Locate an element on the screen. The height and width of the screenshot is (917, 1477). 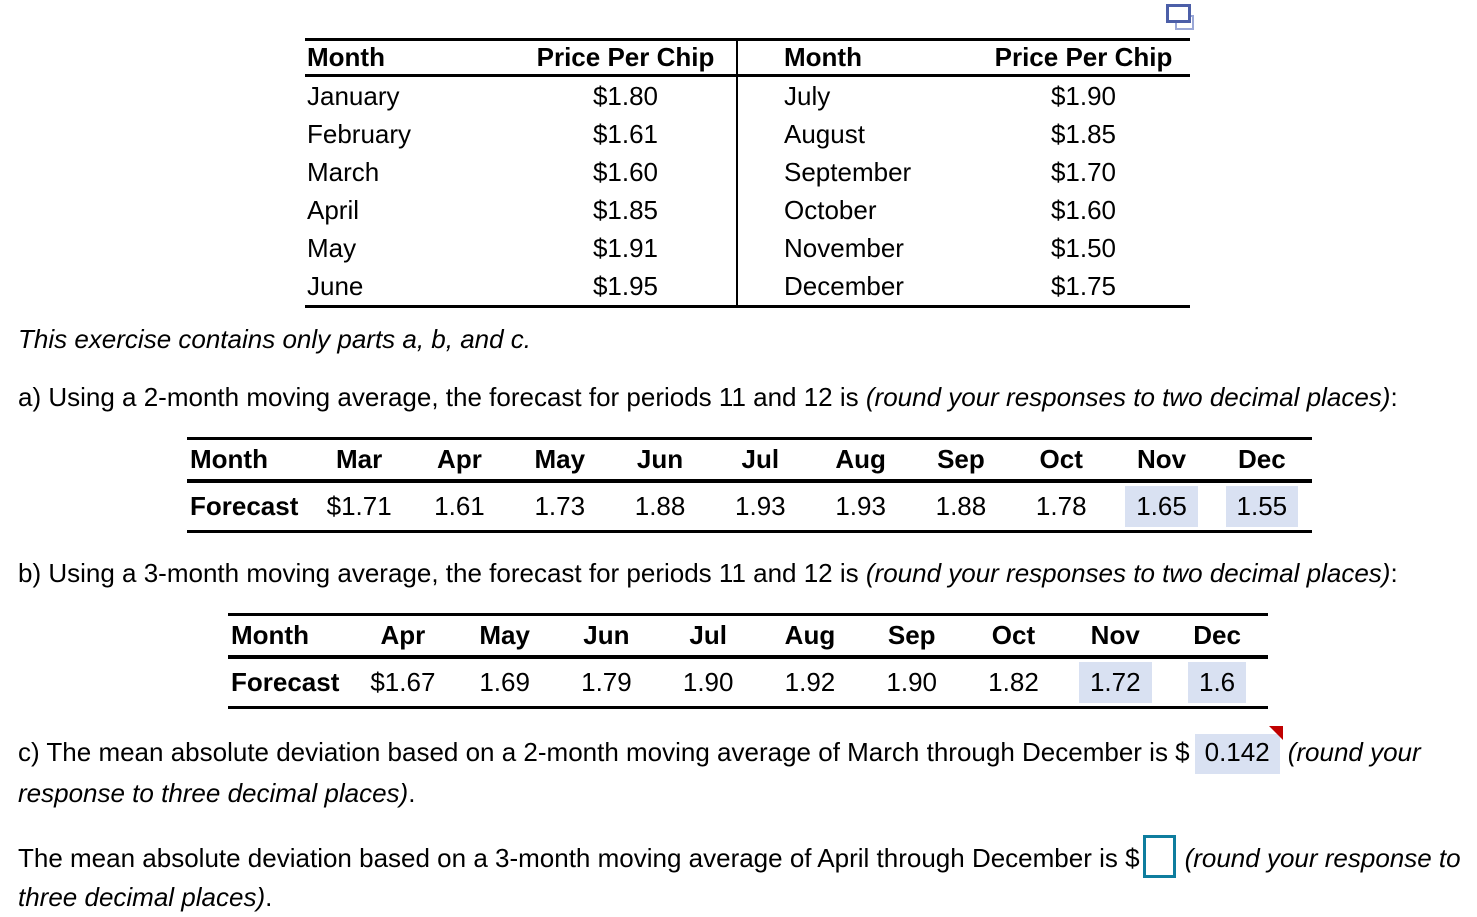
copy-icon-front-page is located at coordinates (1178, 13).